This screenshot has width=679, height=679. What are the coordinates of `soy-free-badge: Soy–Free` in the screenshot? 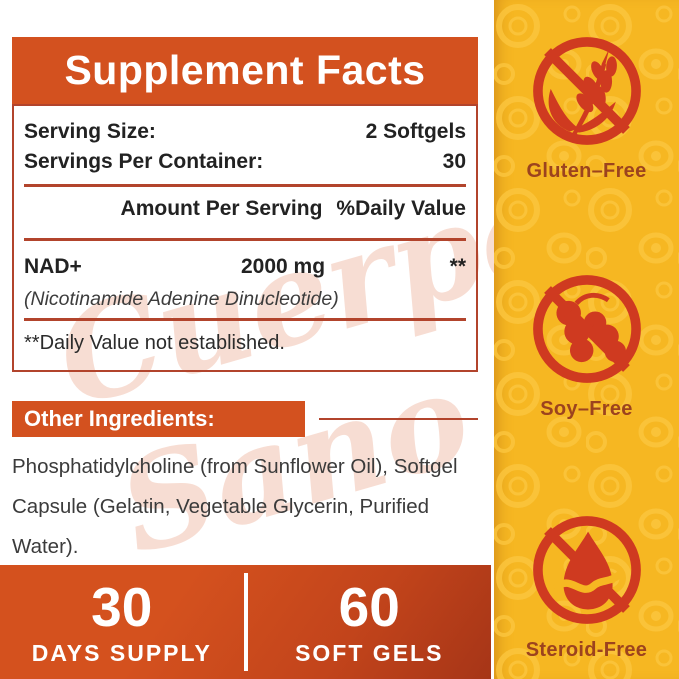 It's located at (586, 343).